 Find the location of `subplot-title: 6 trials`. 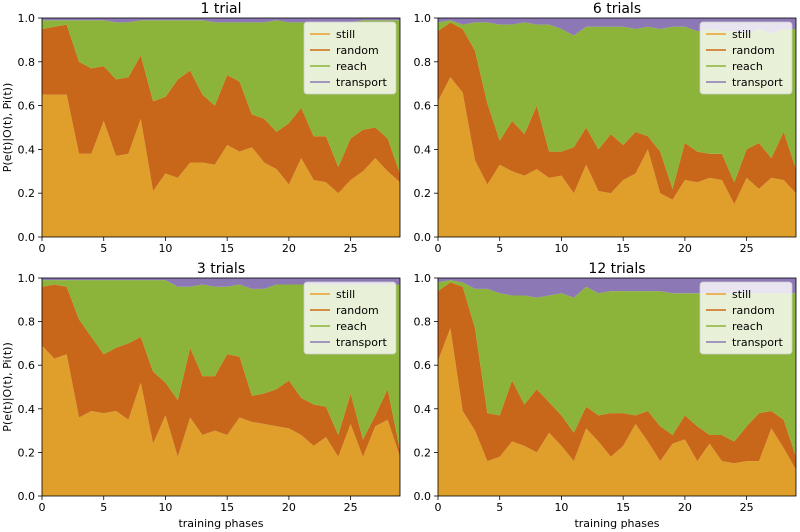

subplot-title: 6 trials is located at coordinates (617, 9).